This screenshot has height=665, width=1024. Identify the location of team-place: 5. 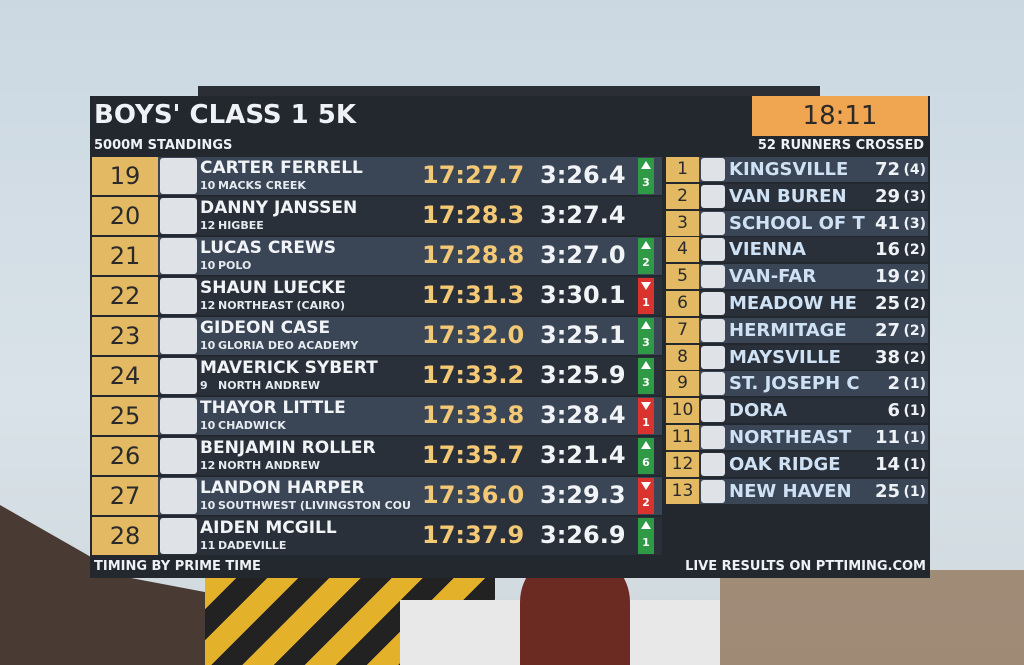
(682, 277).